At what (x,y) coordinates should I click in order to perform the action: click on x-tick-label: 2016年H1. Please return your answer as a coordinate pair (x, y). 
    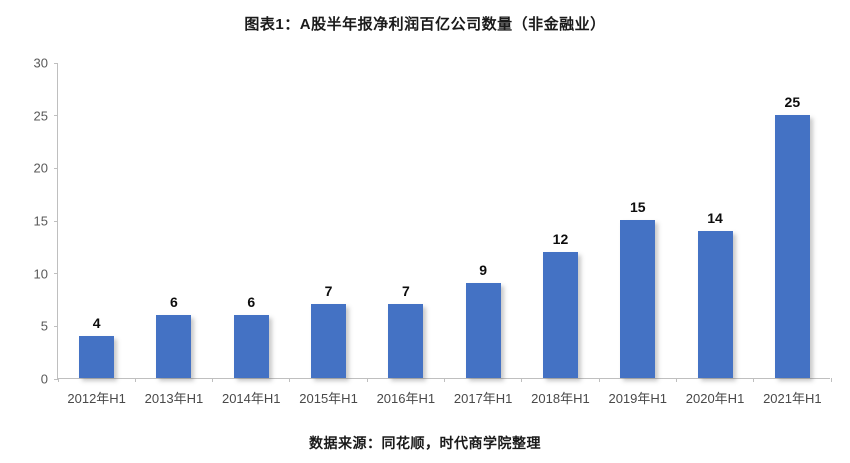
    Looking at the image, I should click on (406, 398).